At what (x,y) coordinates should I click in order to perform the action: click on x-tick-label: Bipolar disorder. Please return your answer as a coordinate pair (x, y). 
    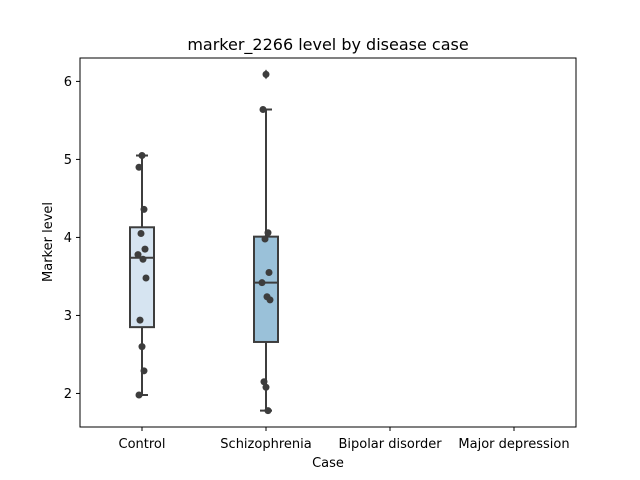
    Looking at the image, I should click on (390, 444).